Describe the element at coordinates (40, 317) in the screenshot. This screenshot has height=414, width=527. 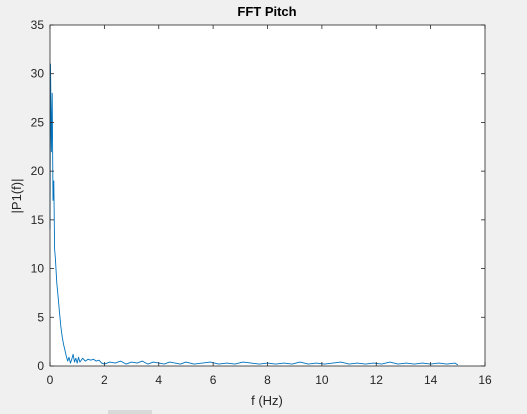
I see `y-tick-label: 5` at that location.